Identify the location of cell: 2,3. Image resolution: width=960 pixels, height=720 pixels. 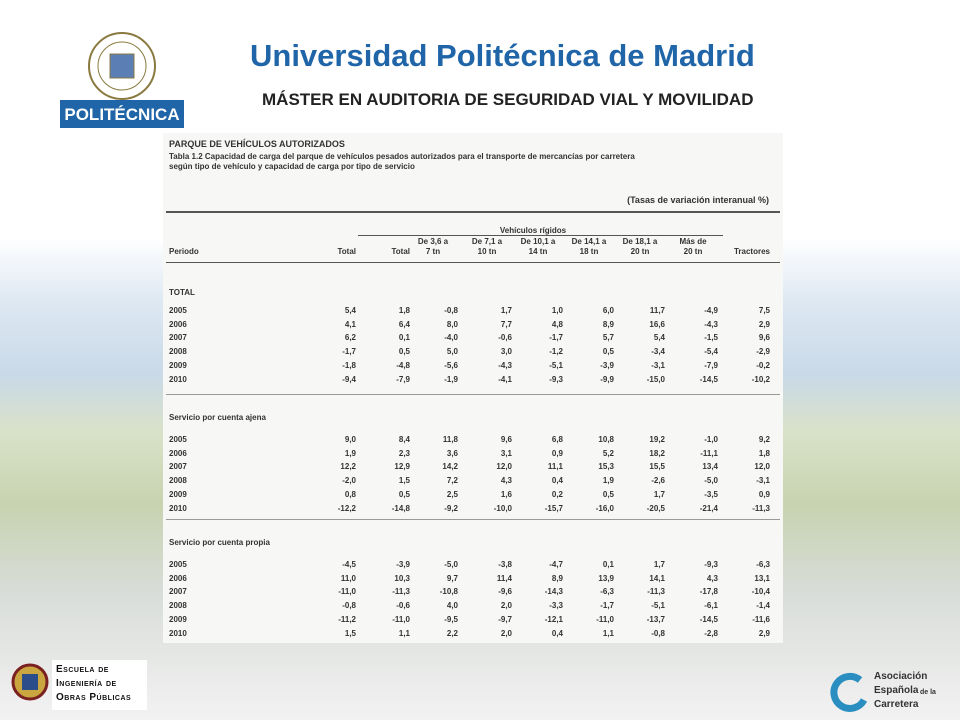
(404, 453).